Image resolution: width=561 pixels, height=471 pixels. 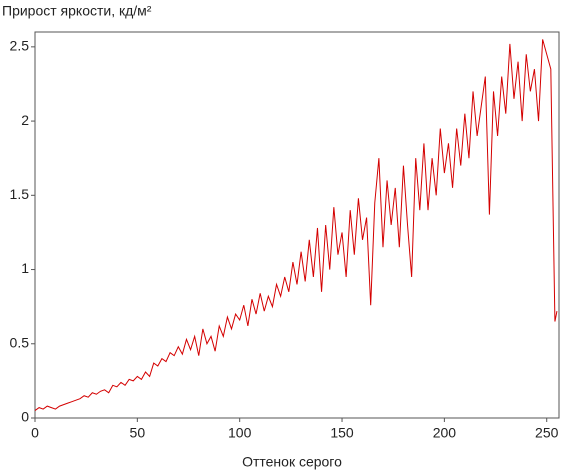 What do you see at coordinates (25, 120) in the screenshot?
I see `y-tick-label: 2` at bounding box center [25, 120].